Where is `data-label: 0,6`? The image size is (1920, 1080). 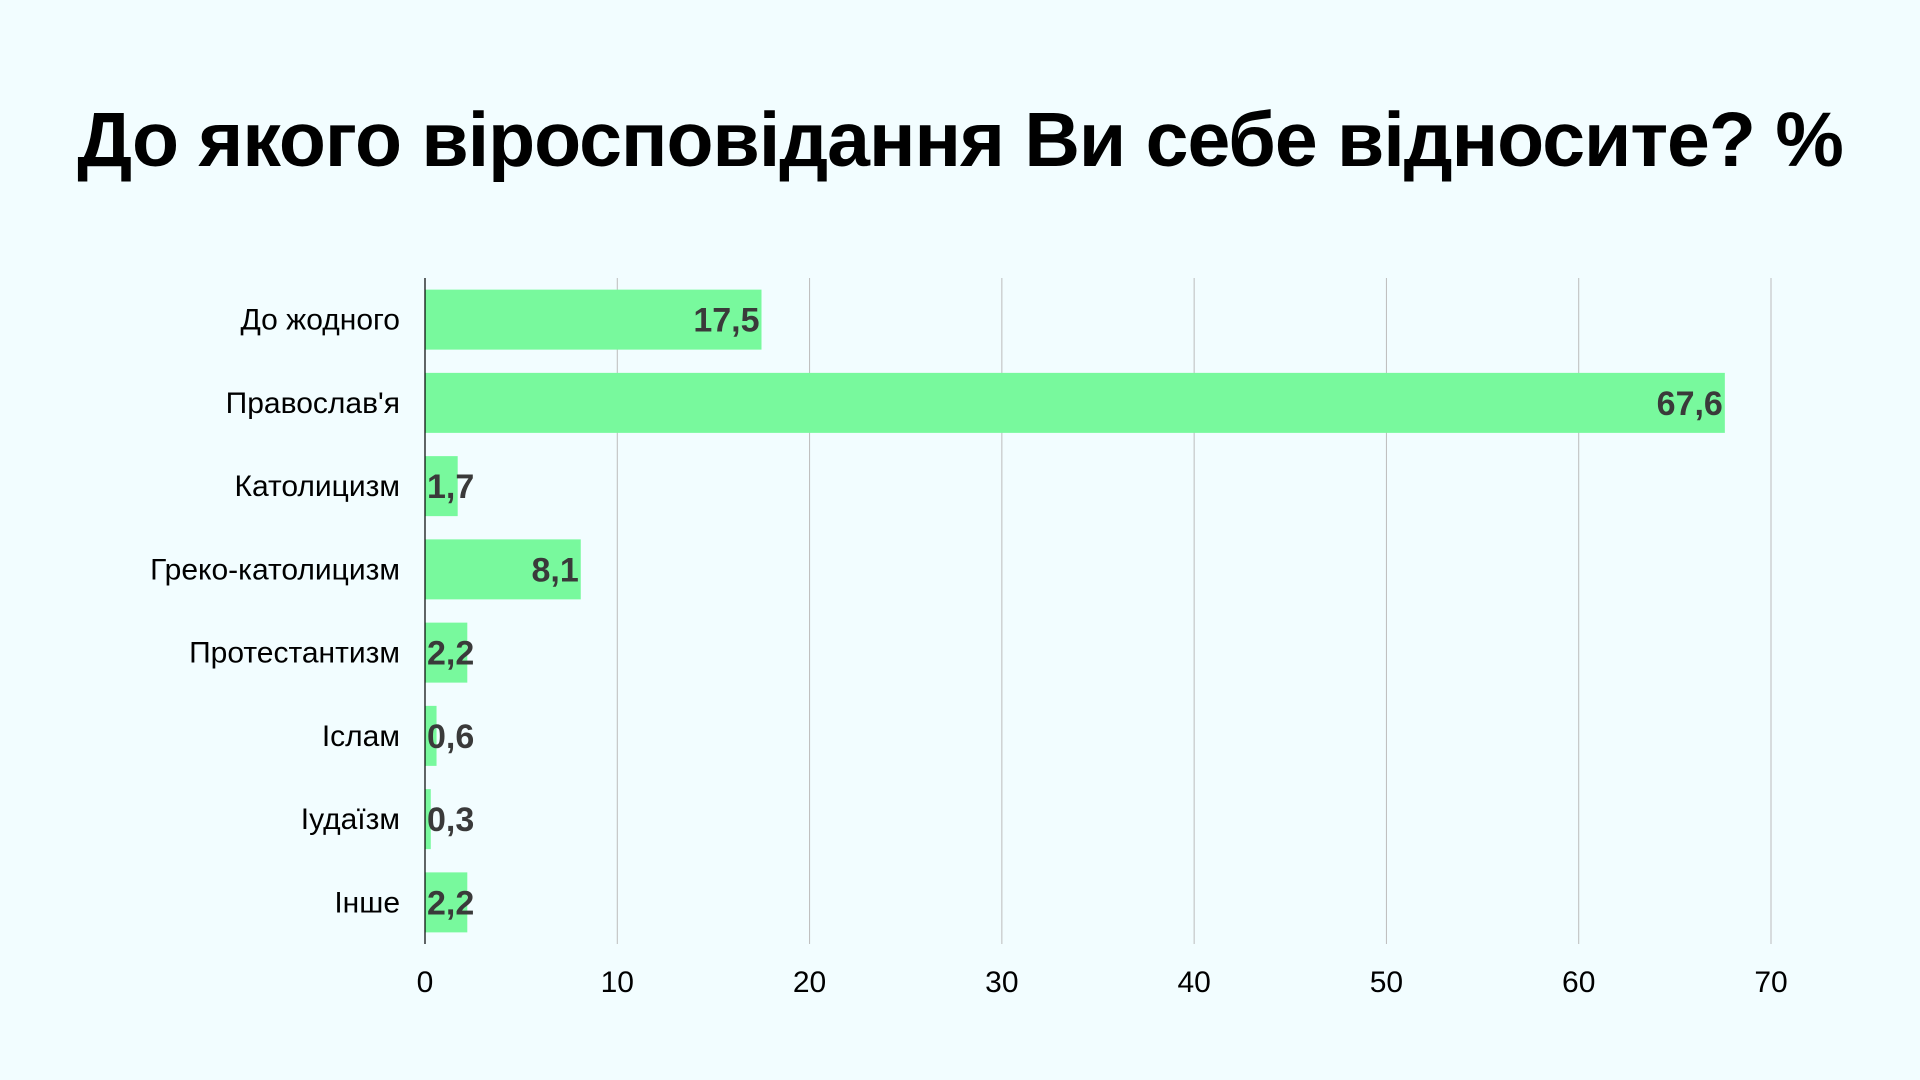
data-label: 0,6 is located at coordinates (450, 737).